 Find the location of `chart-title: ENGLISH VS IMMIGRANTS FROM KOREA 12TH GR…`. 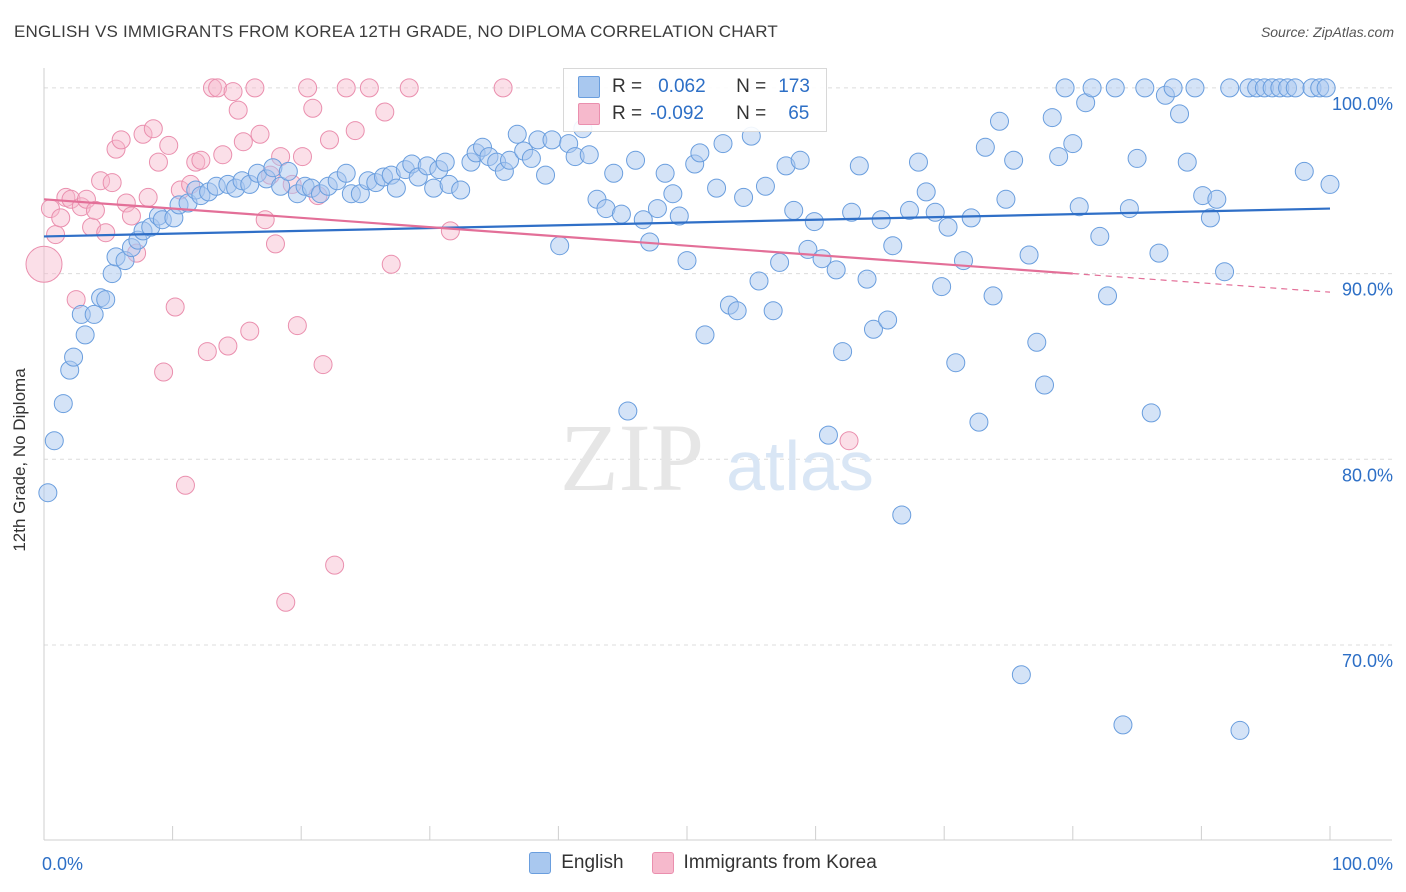

chart-title: ENGLISH VS IMMIGRANTS FROM KOREA 12TH GR… is located at coordinates (396, 31).